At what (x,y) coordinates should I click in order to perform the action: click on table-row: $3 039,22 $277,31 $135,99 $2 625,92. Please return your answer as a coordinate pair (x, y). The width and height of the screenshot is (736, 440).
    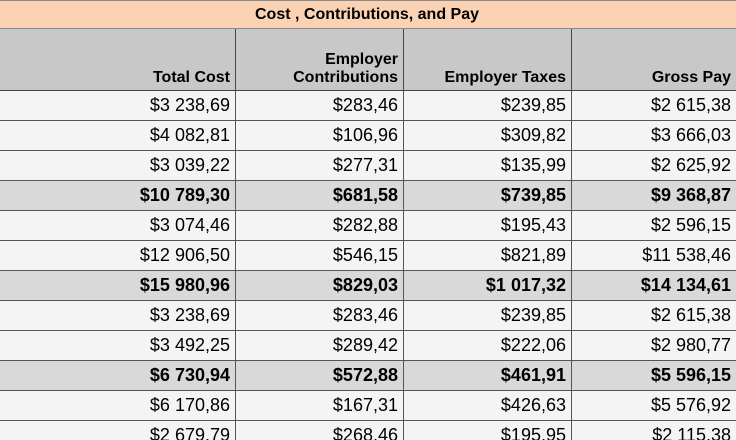
    Looking at the image, I should click on (368, 165).